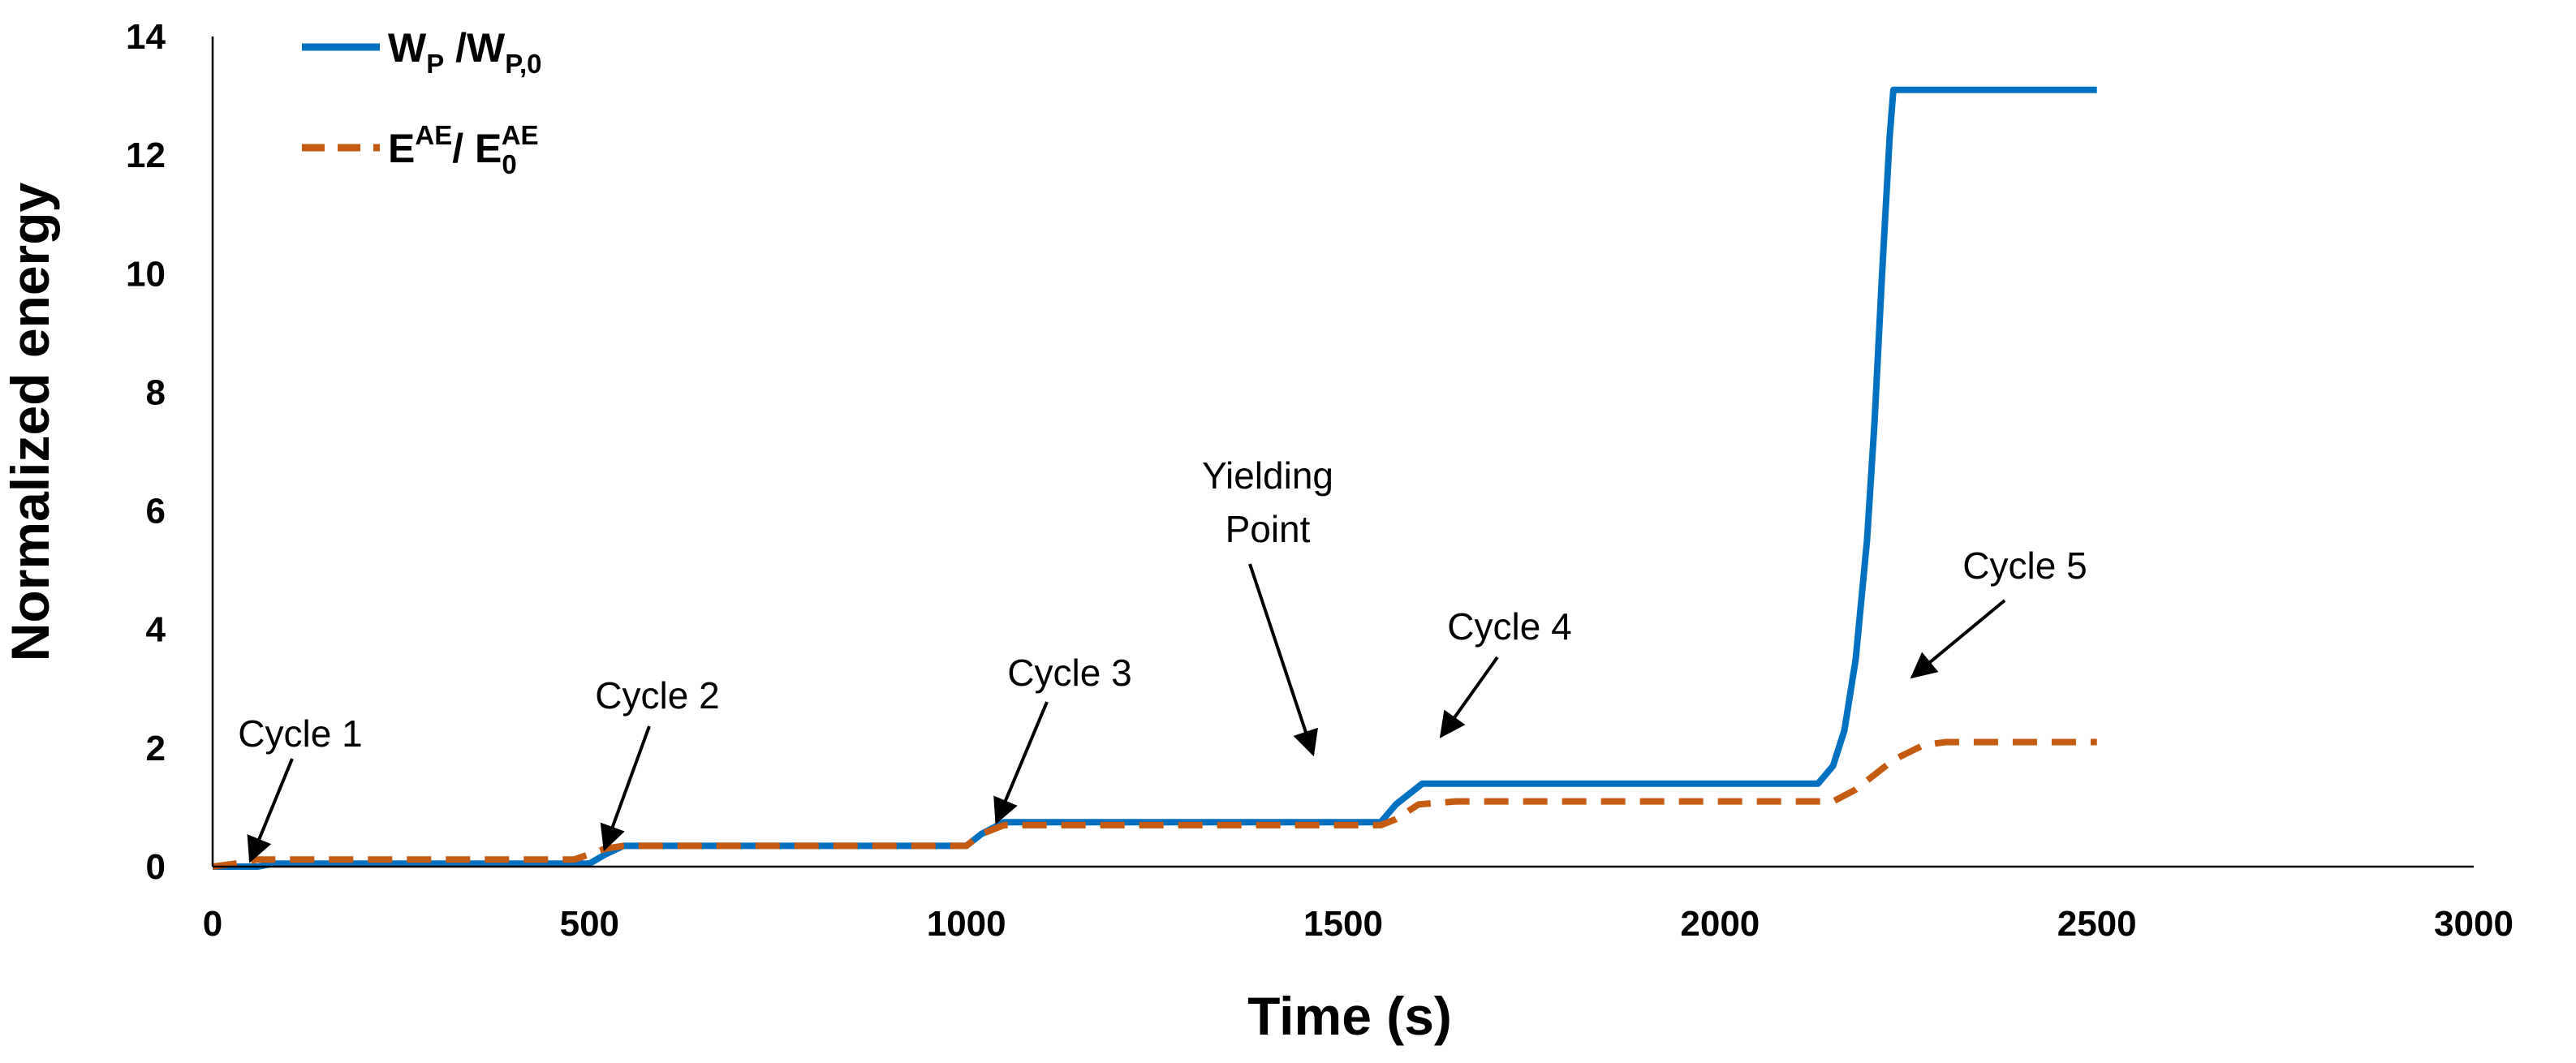 This screenshot has width=2576, height=1063. What do you see at coordinates (1509, 626) in the screenshot?
I see `annotation-label: Cycle 4` at bounding box center [1509, 626].